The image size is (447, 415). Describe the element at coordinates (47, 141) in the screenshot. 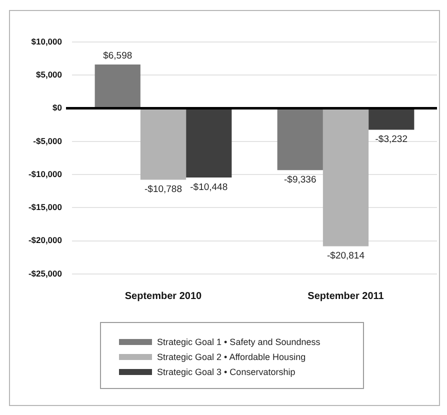

I see `y-tick-label: -$5,000` at that location.